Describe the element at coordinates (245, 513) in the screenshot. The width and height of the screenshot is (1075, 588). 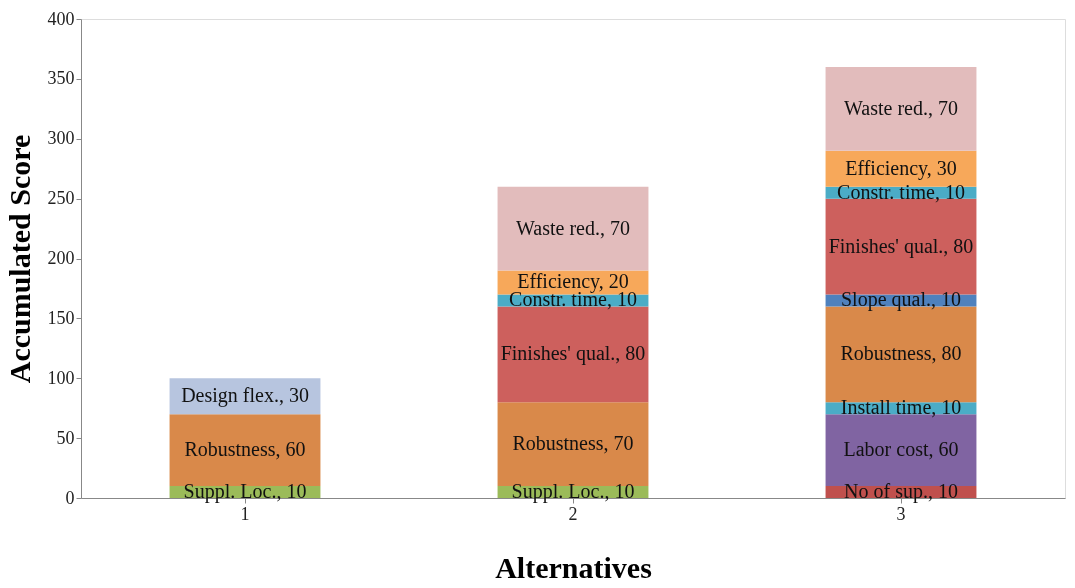
I see `x-tick-label: 1` at that location.